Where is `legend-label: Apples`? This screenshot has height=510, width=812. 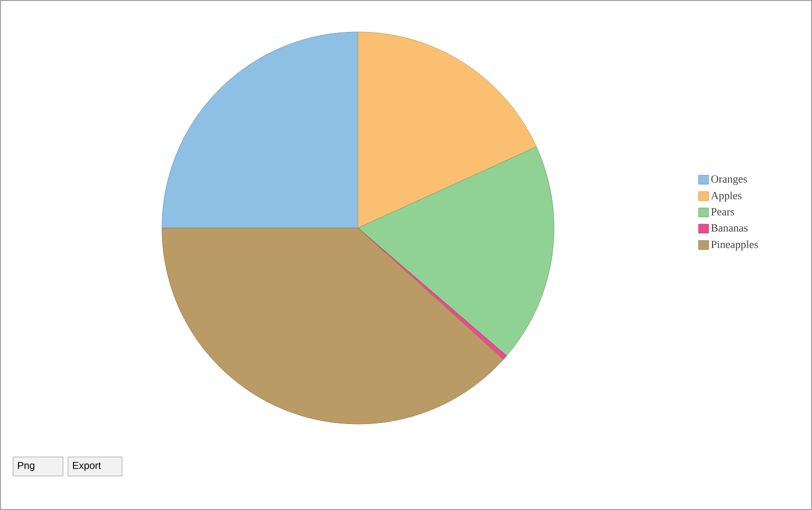
legend-label: Apples is located at coordinates (726, 197).